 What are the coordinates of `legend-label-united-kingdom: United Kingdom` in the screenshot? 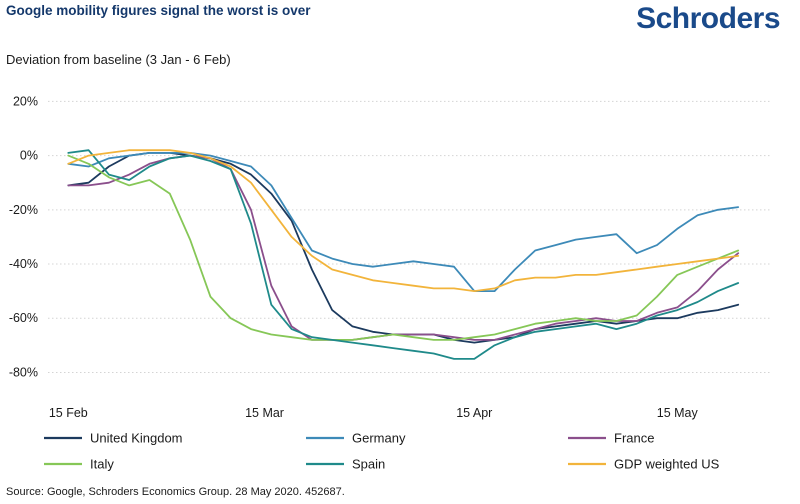 It's located at (136, 438).